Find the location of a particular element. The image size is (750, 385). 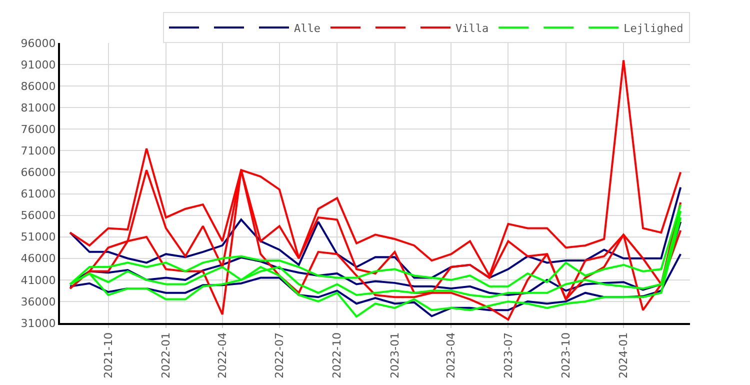

y-tick-label: 86000 is located at coordinates (38, 86).